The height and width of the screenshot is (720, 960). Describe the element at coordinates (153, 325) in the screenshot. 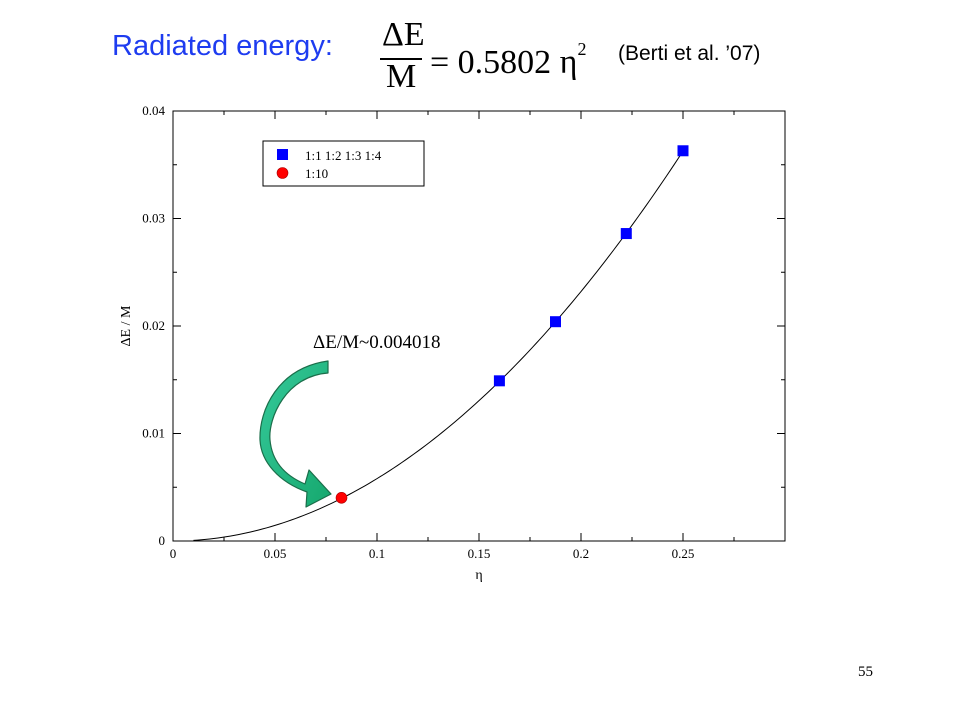

I see `y-tick-label: 0.02` at that location.